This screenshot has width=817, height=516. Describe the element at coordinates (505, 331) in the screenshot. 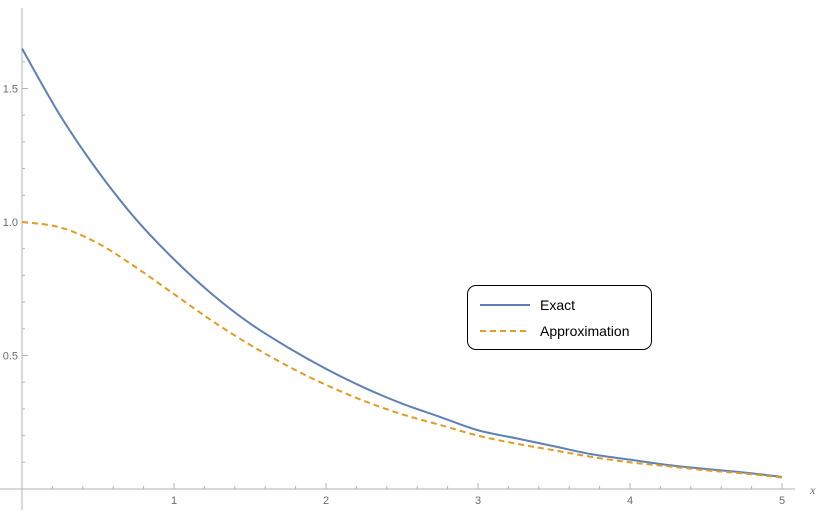

I see `legend-swatch-approximation` at that location.